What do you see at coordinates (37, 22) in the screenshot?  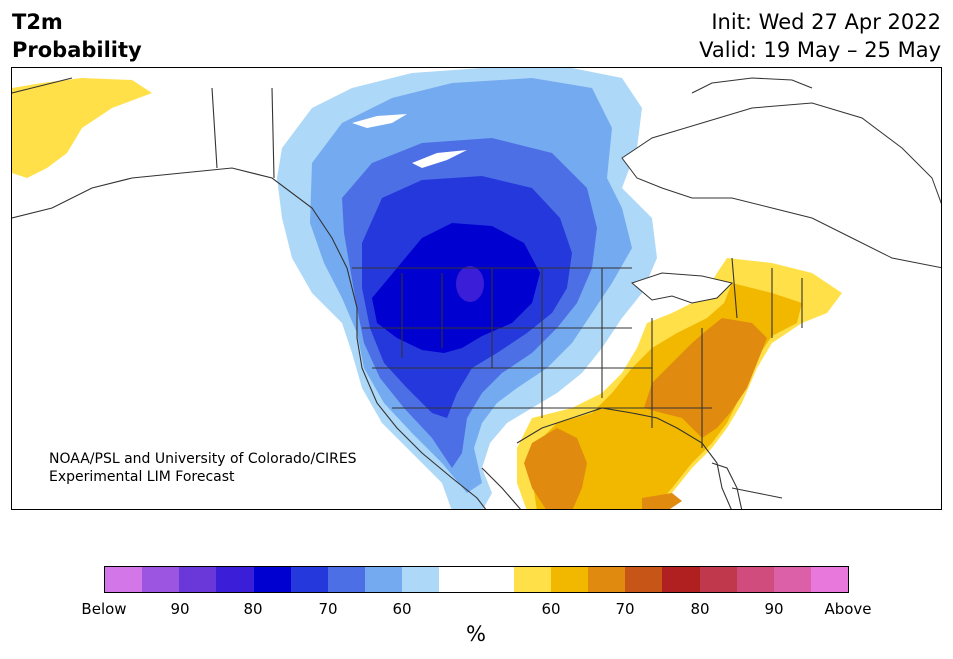 I see `title-variable: T2m` at bounding box center [37, 22].